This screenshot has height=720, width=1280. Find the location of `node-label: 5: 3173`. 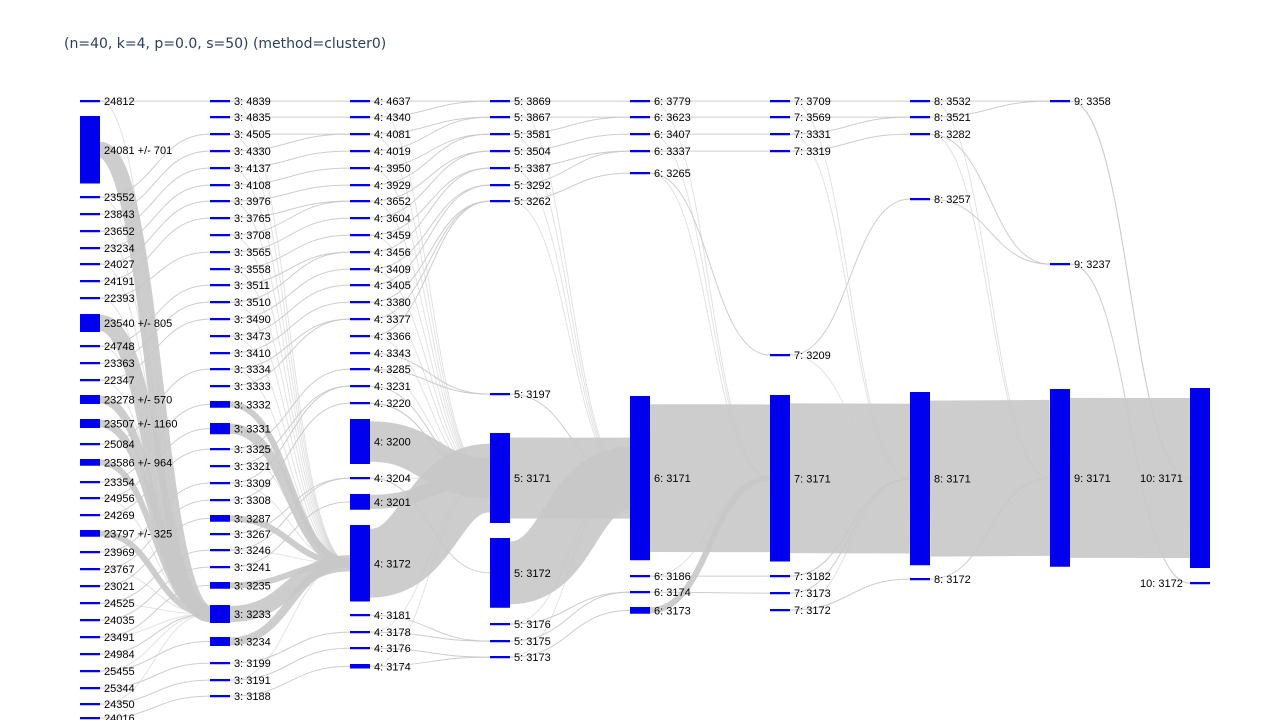

node-label: 5: 3173 is located at coordinates (532, 658).